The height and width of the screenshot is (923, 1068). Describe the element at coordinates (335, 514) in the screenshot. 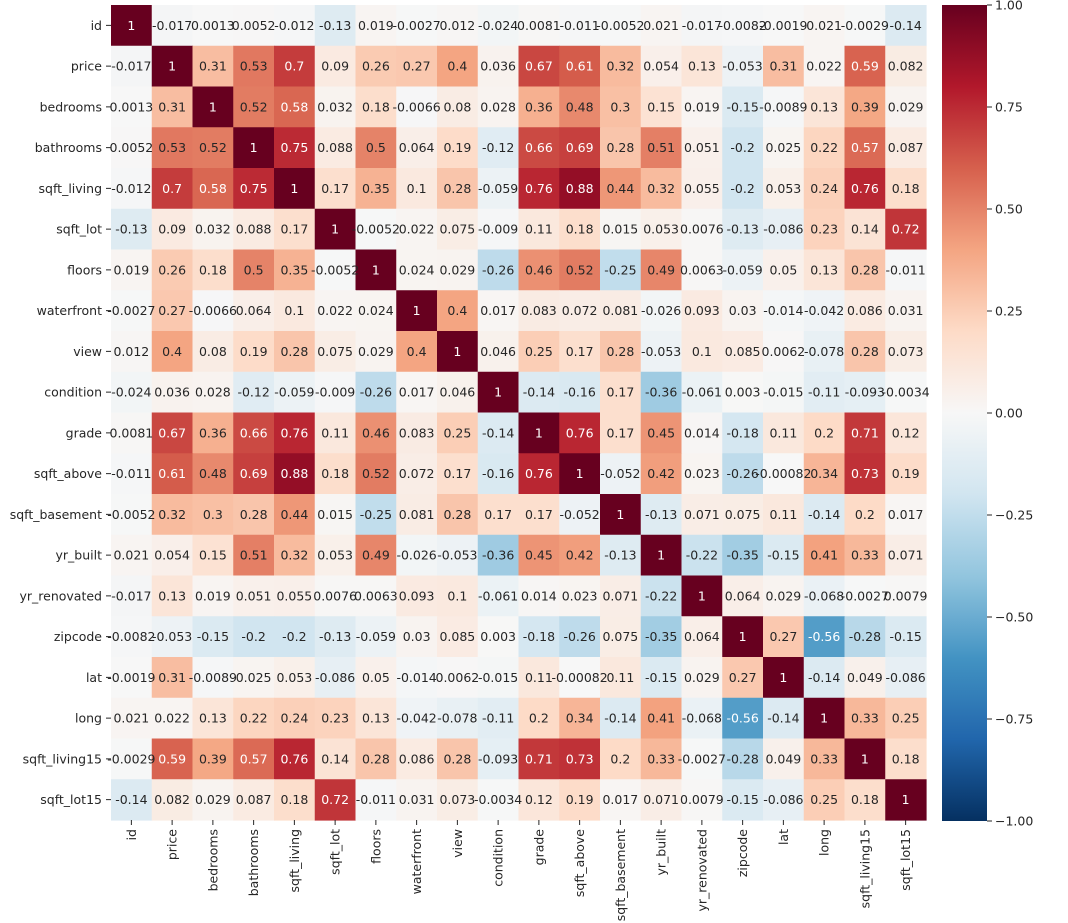

I see `cell-annotation: 0.015` at that location.